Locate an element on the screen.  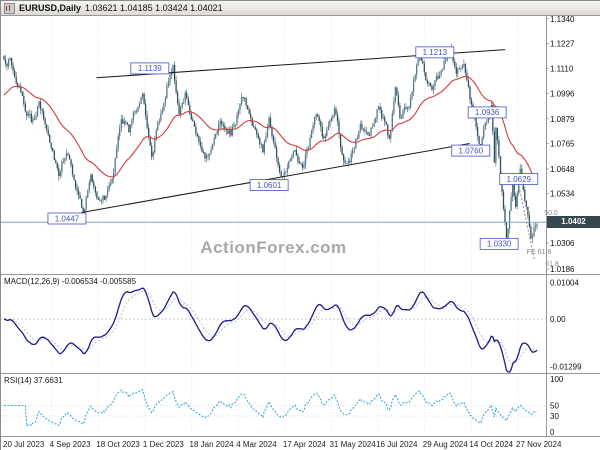
macd-axis-tick: -0.01299 is located at coordinates (566, 366).